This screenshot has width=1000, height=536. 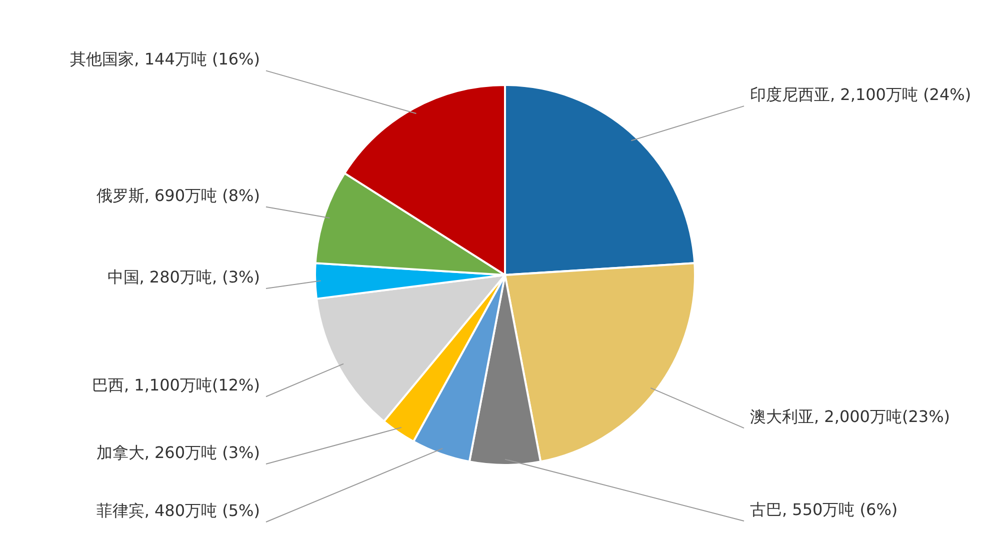 What do you see at coordinates (178, 510) in the screenshot?
I see `slice-label: 菲律宾, 480万吨 (5%)` at bounding box center [178, 510].